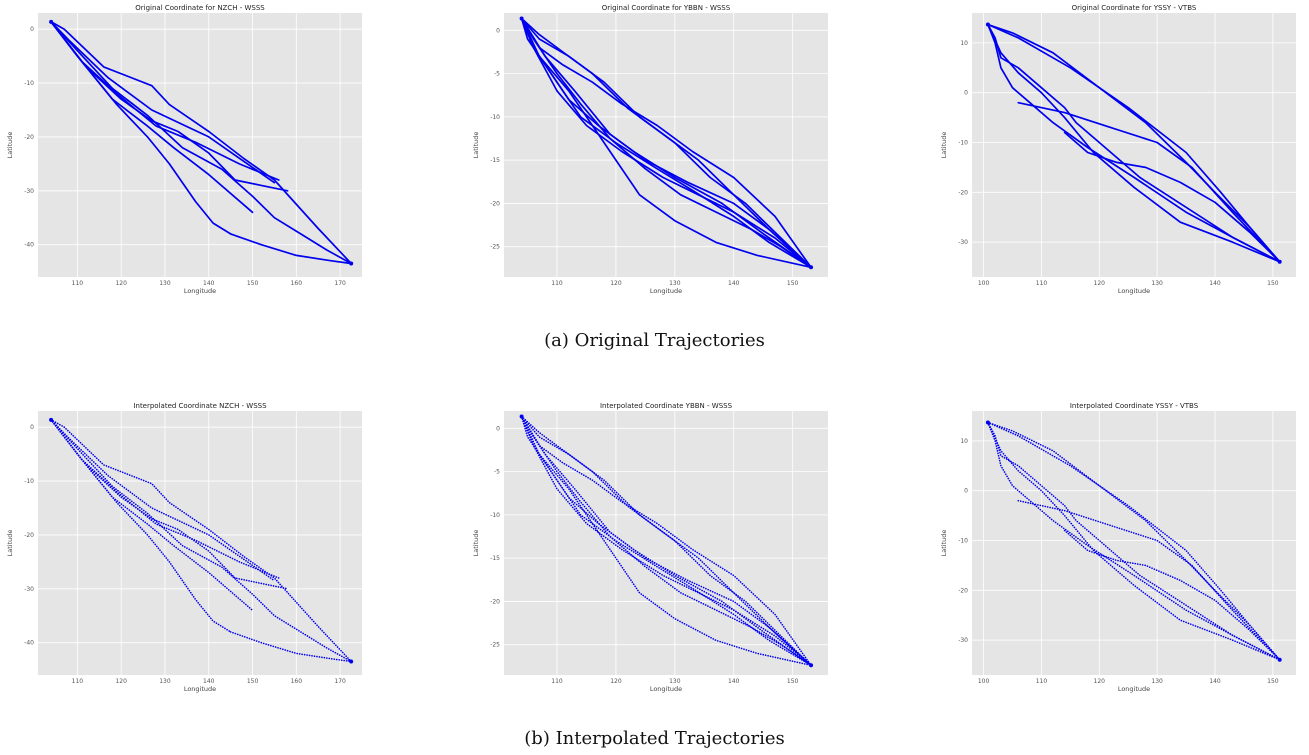  Describe the element at coordinates (495, 645) in the screenshot. I see `y-tick-label: -25` at that location.